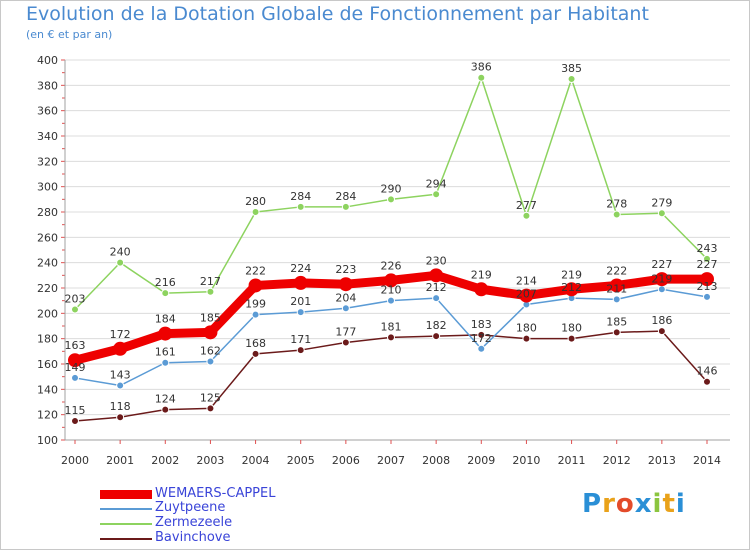 The width and height of the screenshot is (750, 550). I want to click on data-label: 118, so click(120, 406).